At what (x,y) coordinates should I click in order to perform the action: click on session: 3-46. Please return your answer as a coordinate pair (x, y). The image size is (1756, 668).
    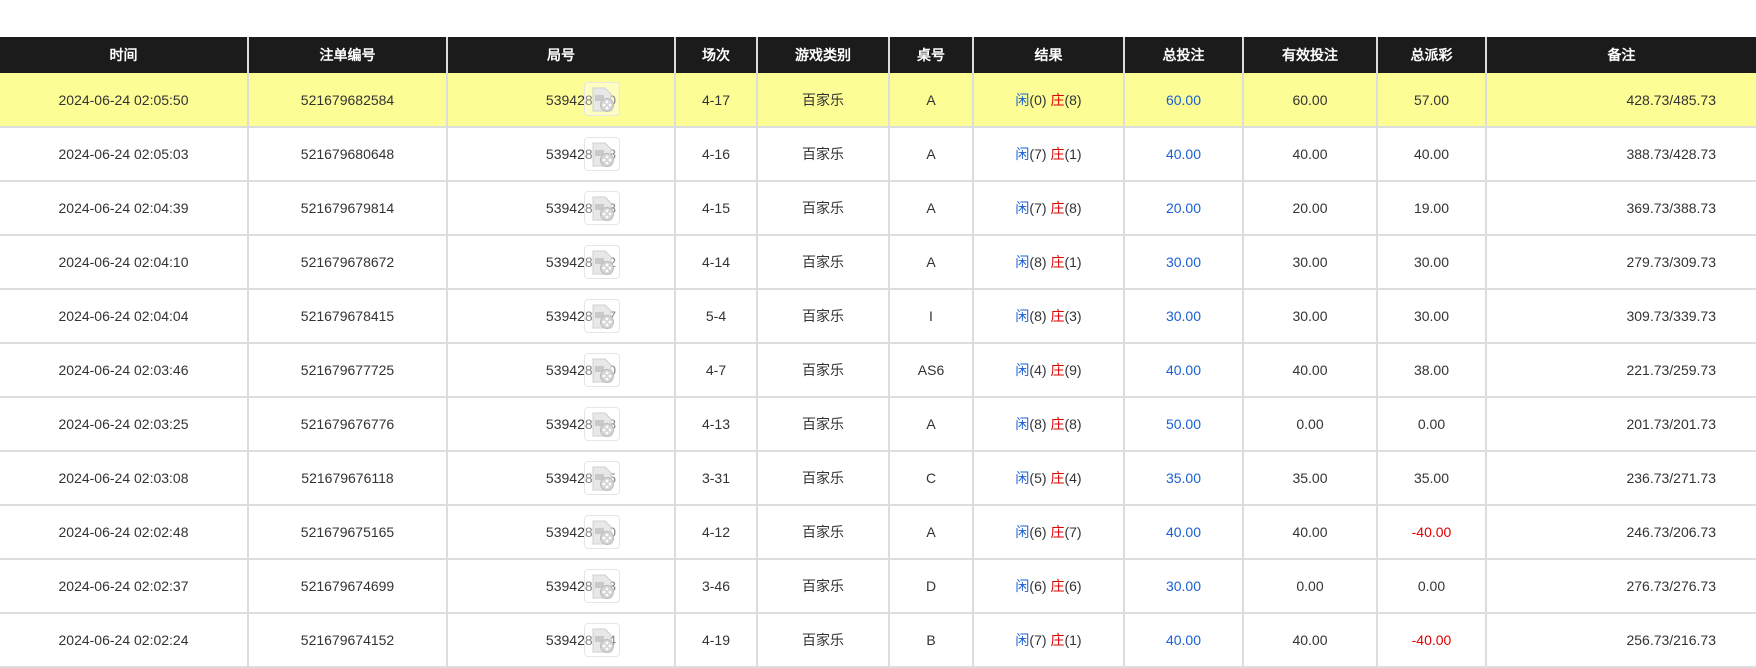
    Looking at the image, I should click on (715, 586).